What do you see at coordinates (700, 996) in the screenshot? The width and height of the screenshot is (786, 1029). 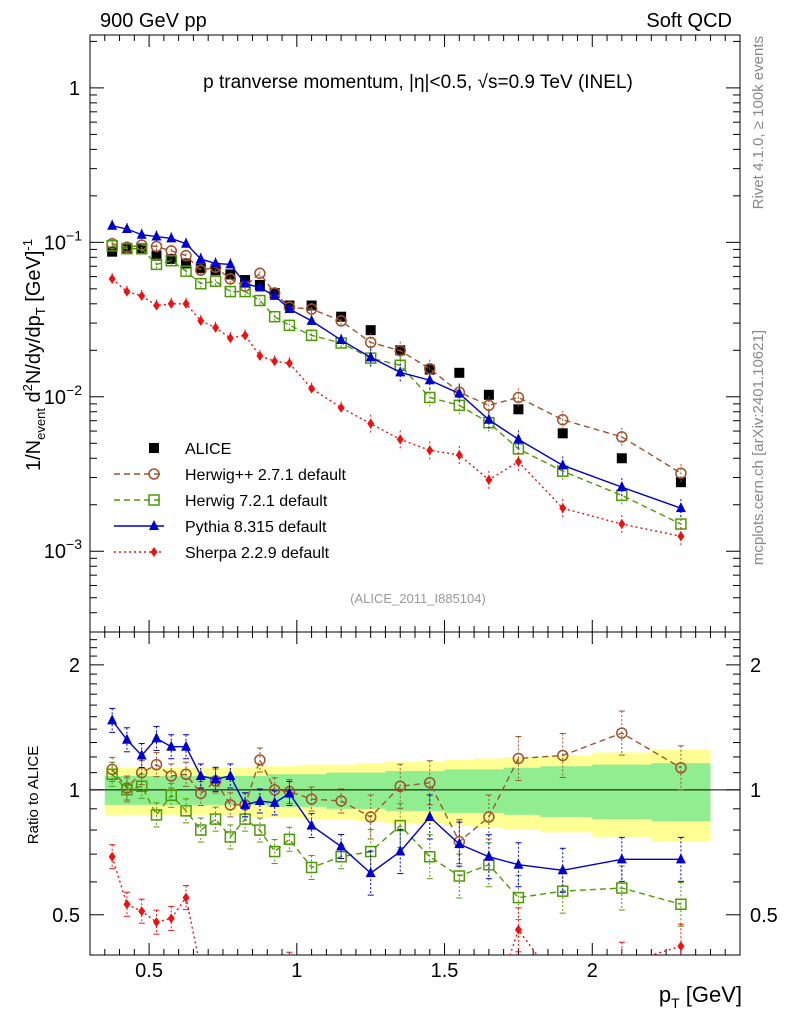 I see `svg-text: pT [GeV]` at bounding box center [700, 996].